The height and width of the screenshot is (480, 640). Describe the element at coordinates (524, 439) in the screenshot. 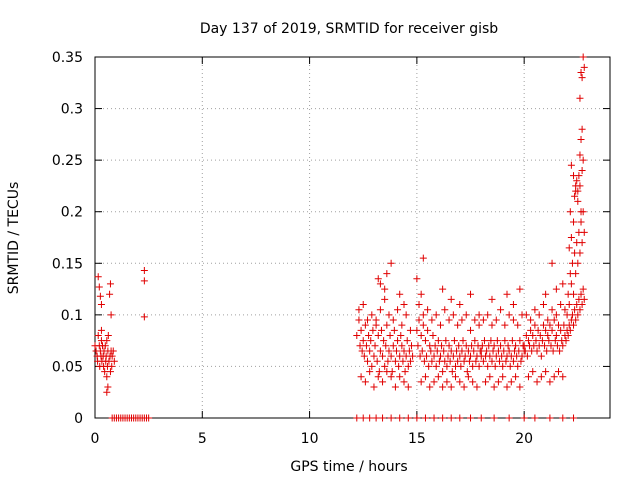

I see `x-tick-label: 20` at that location.